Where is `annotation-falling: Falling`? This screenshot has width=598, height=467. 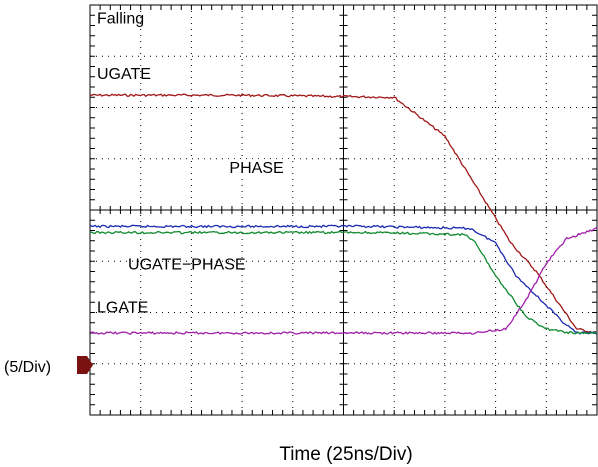
annotation-falling: Falling is located at coordinates (120, 18).